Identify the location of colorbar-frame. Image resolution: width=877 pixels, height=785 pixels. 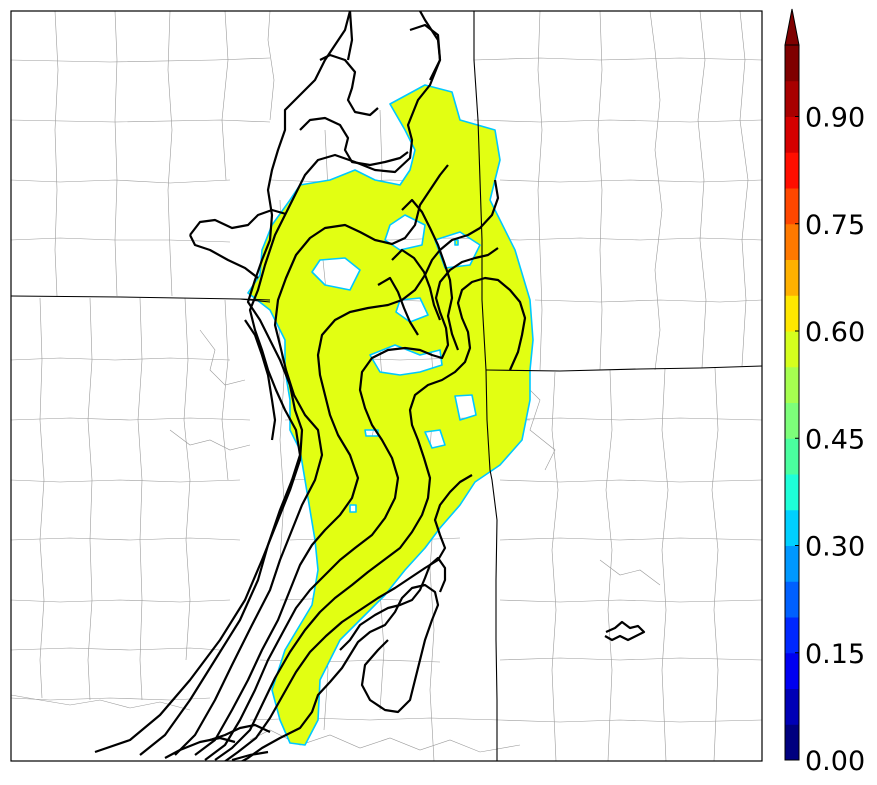
(792, 402).